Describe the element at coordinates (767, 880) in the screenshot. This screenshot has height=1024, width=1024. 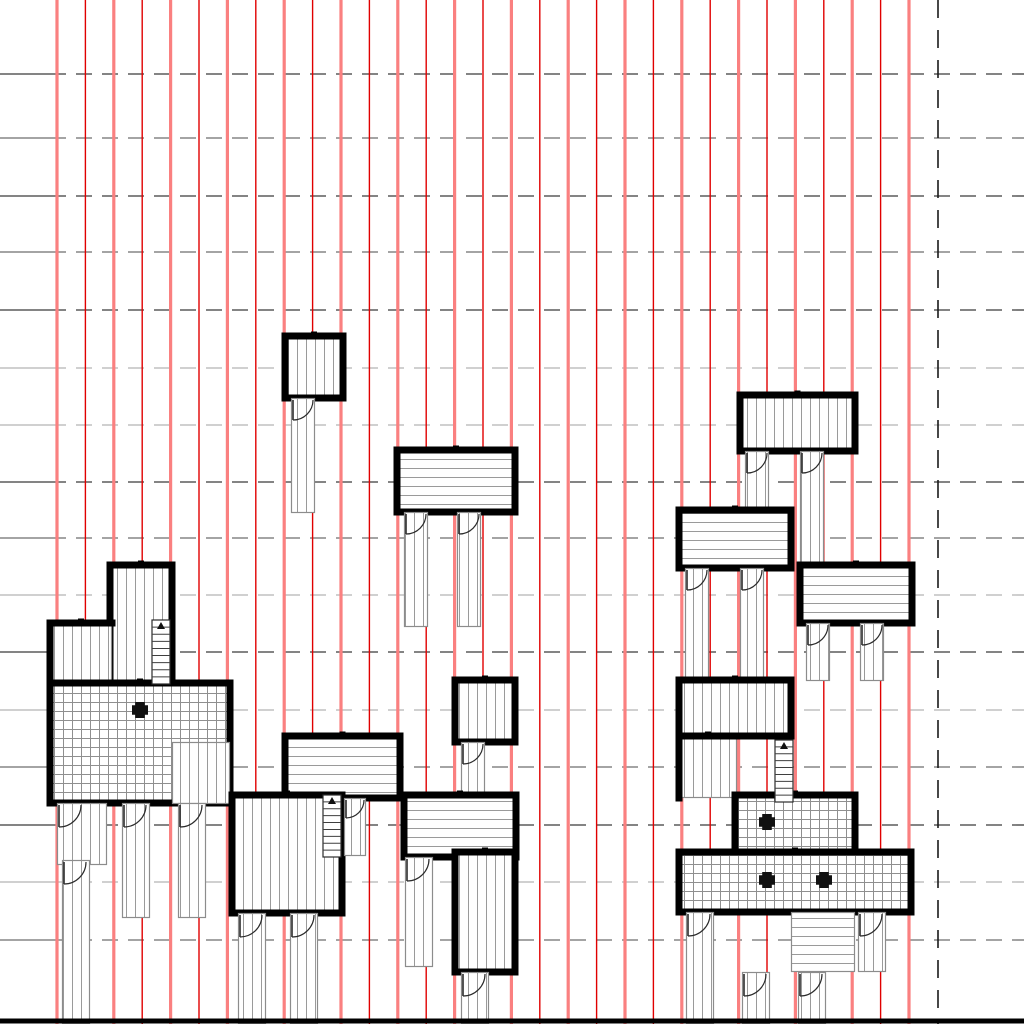
I see `column-cross-e2-cross-icon` at that location.